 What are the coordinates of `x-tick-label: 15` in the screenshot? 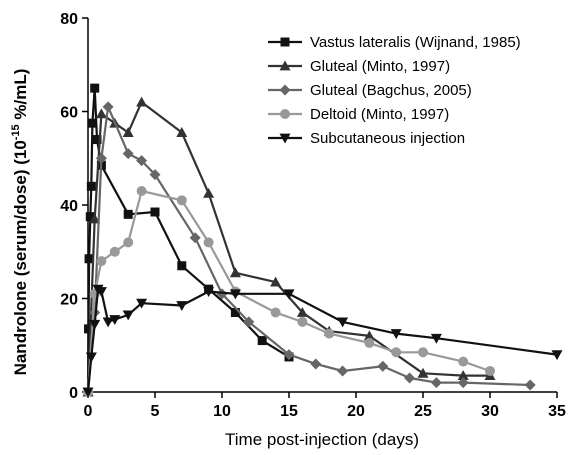 It's located at (289, 411).